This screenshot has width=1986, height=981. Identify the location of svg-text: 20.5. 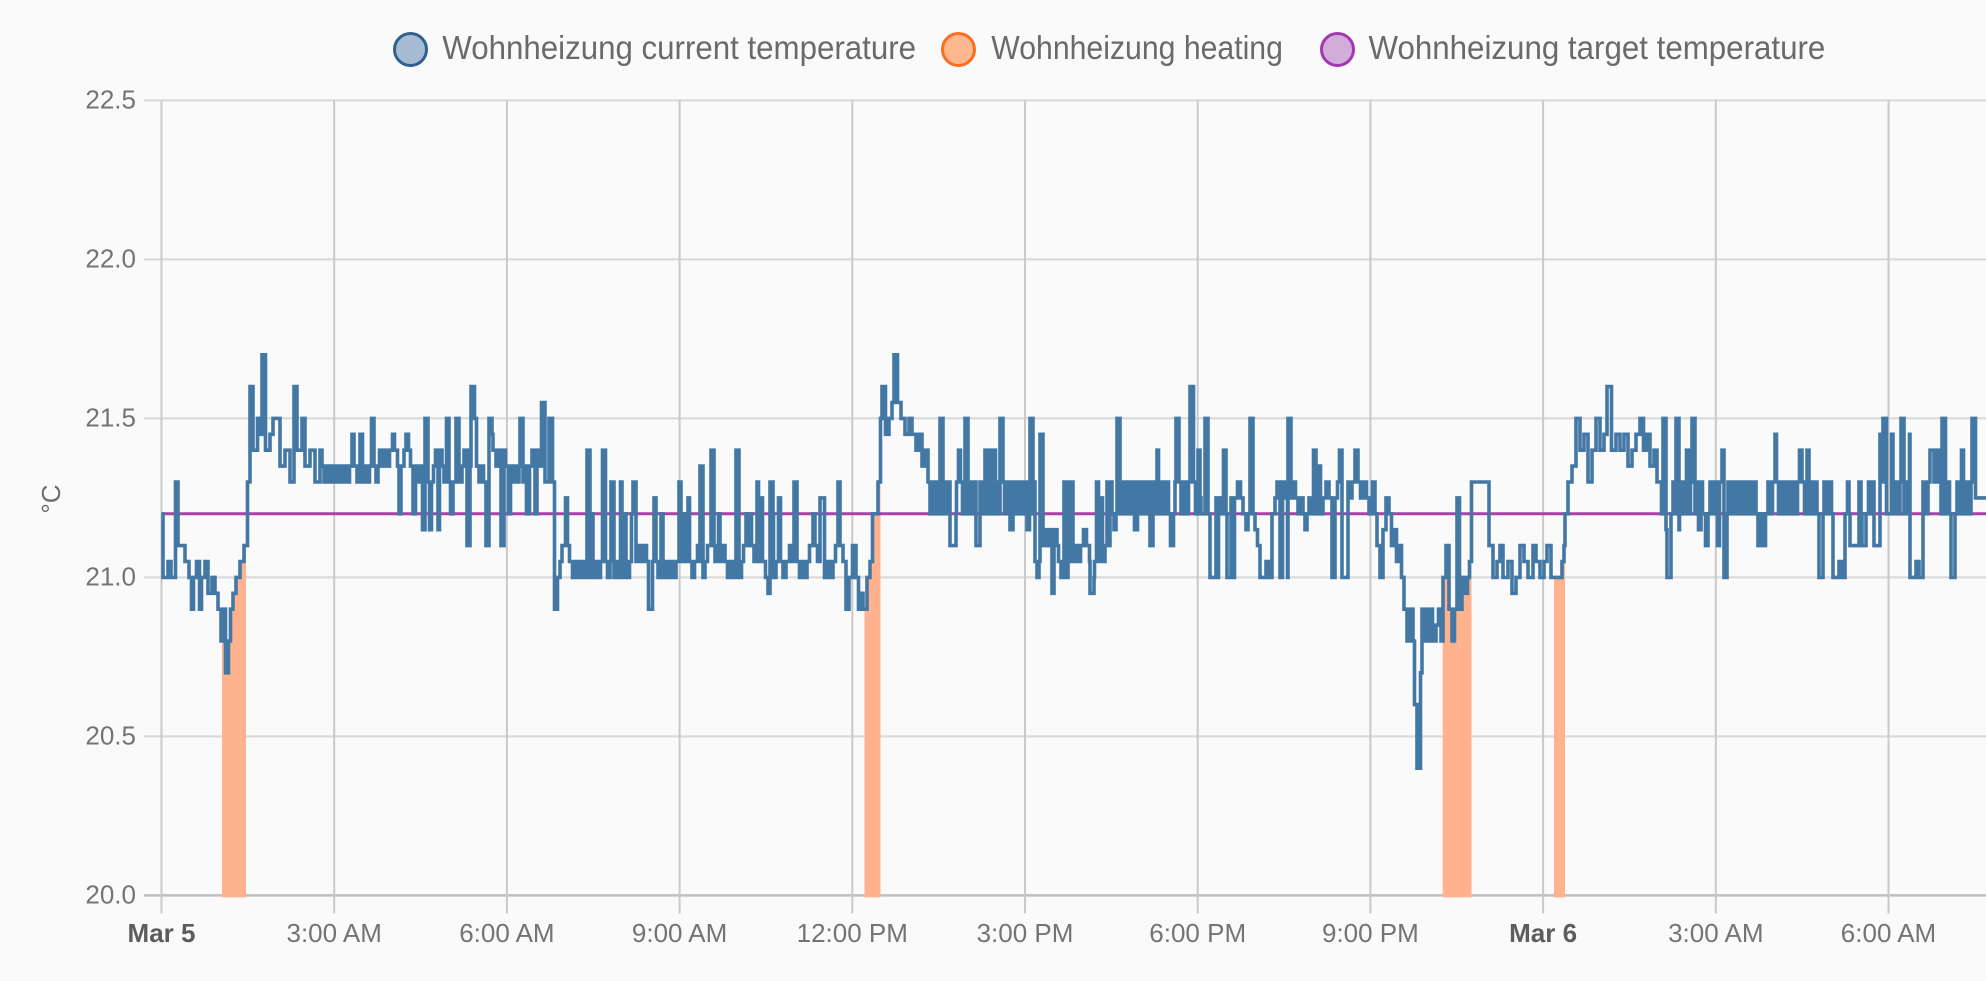
(110, 735).